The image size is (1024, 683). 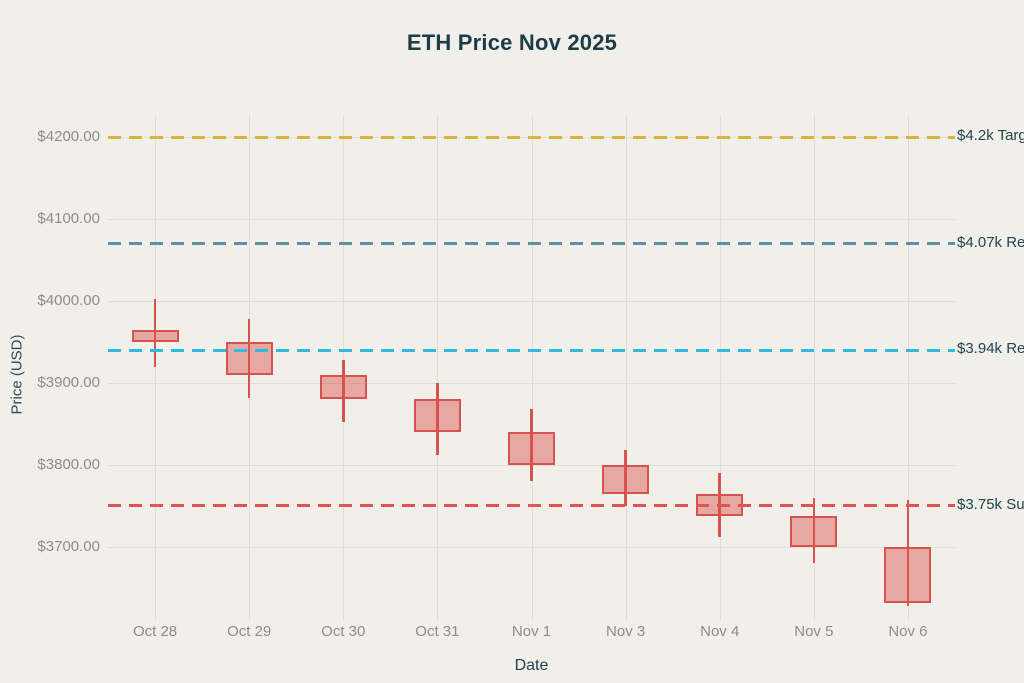 I want to click on x-tick-label: Nov 4, so click(x=720, y=631).